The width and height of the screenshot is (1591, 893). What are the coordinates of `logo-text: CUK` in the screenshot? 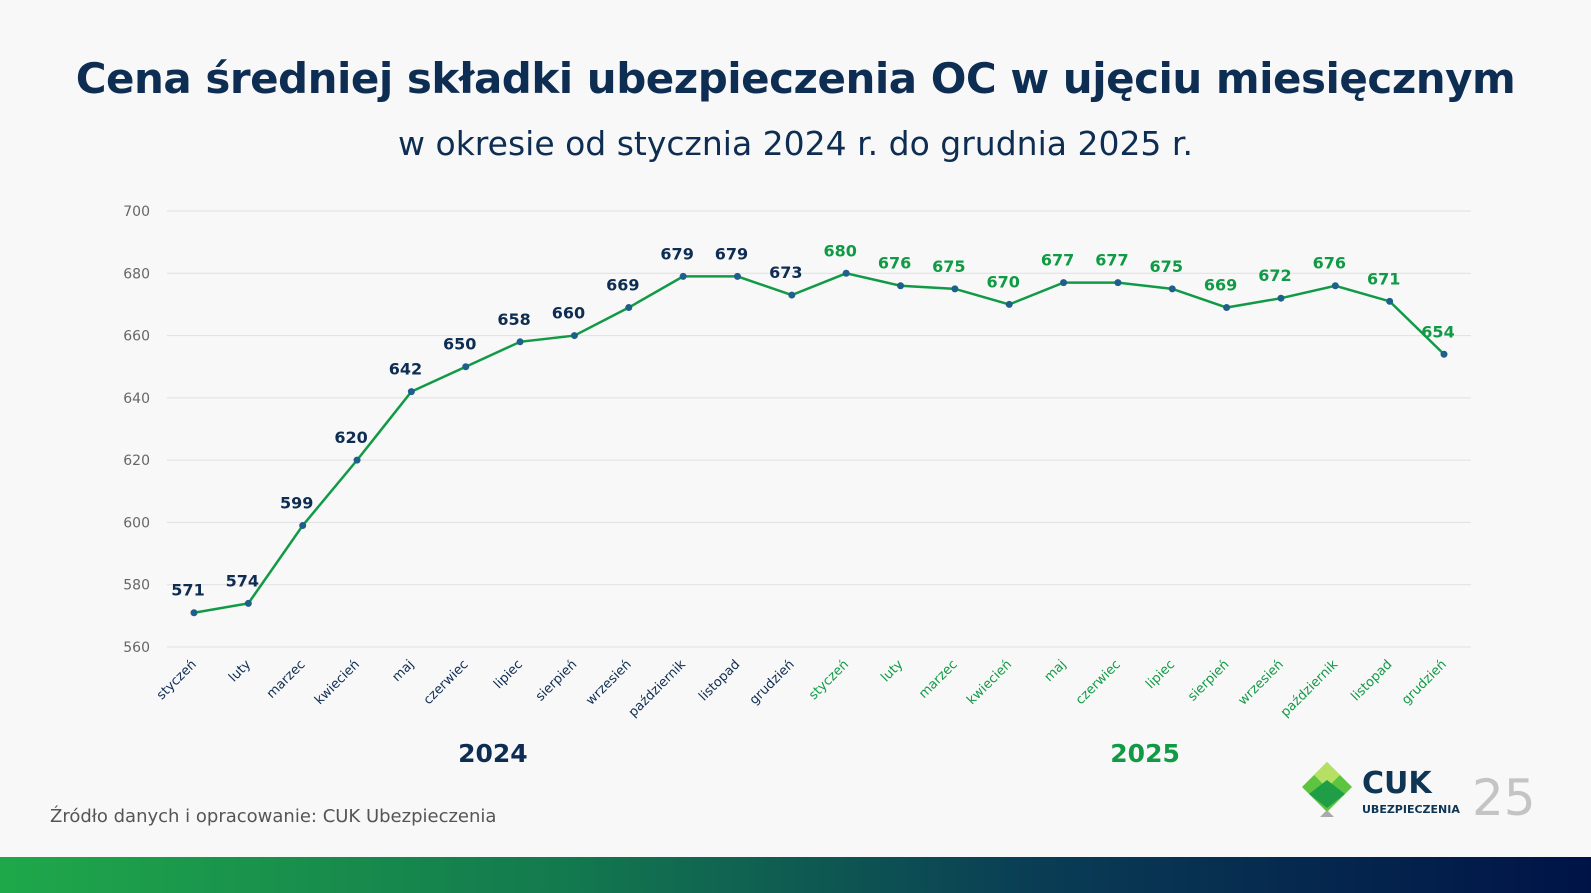 It's located at (1397, 783).